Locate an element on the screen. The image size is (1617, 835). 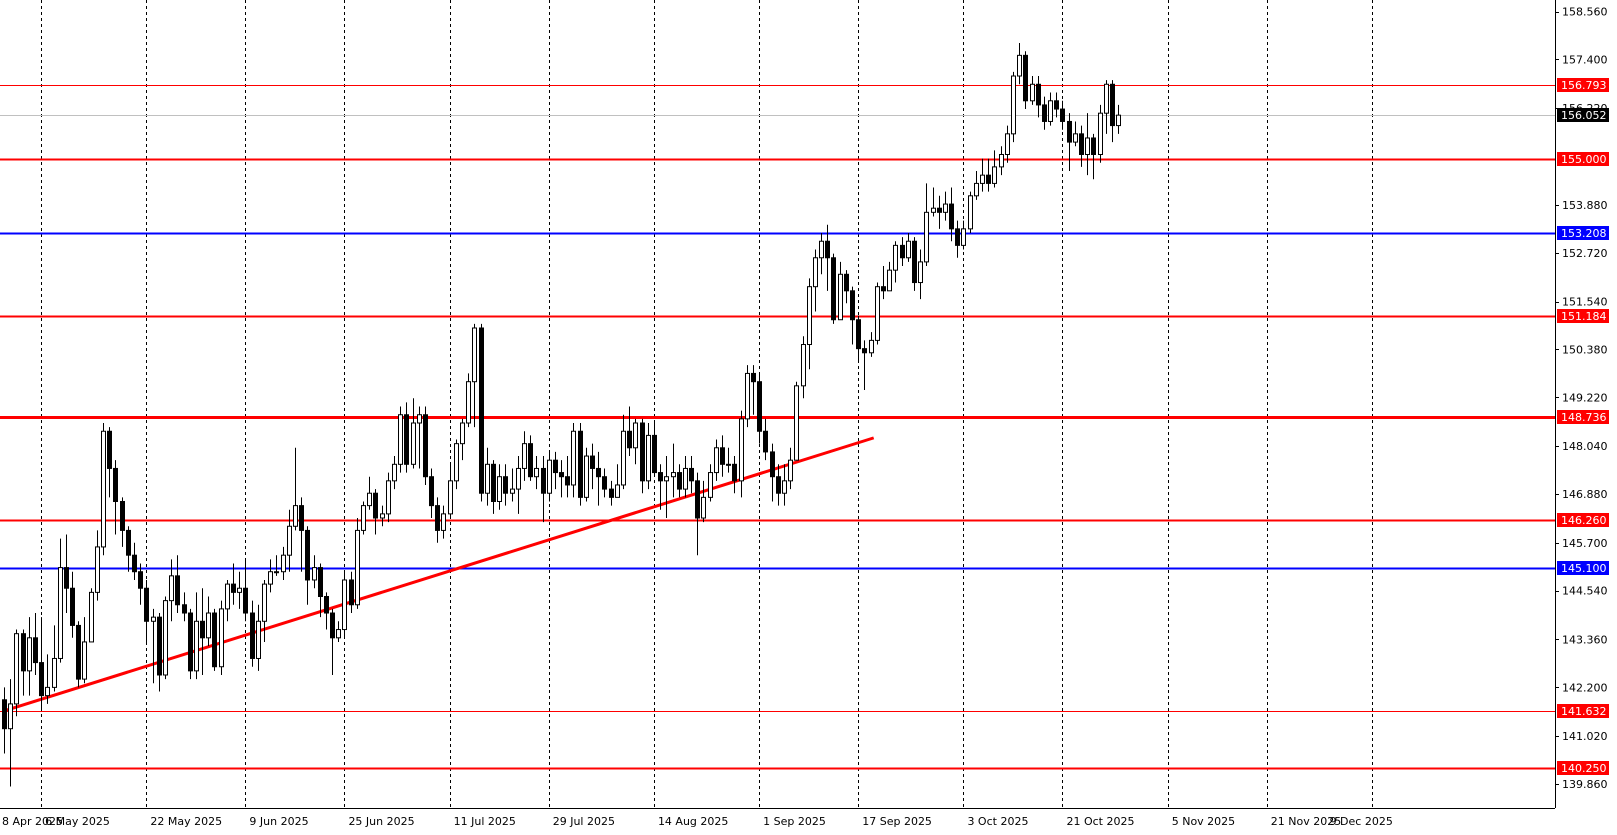
x-tick-label: 14 Aug 2025 is located at coordinates (693, 821).